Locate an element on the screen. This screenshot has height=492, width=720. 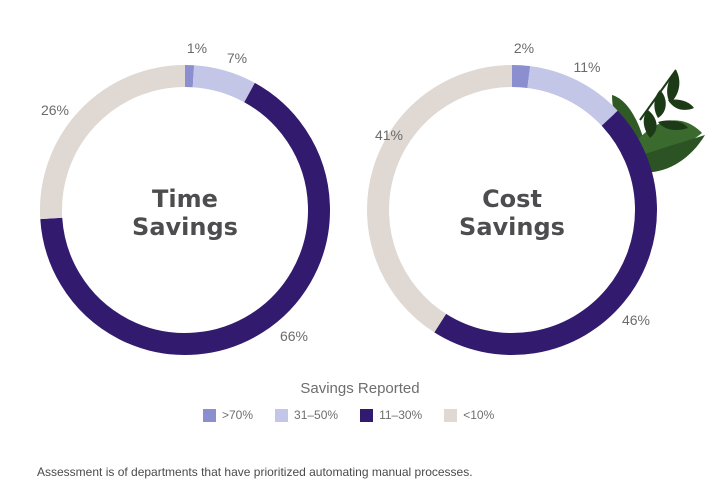
donut-center-title: Time is located at coordinates (185, 199).